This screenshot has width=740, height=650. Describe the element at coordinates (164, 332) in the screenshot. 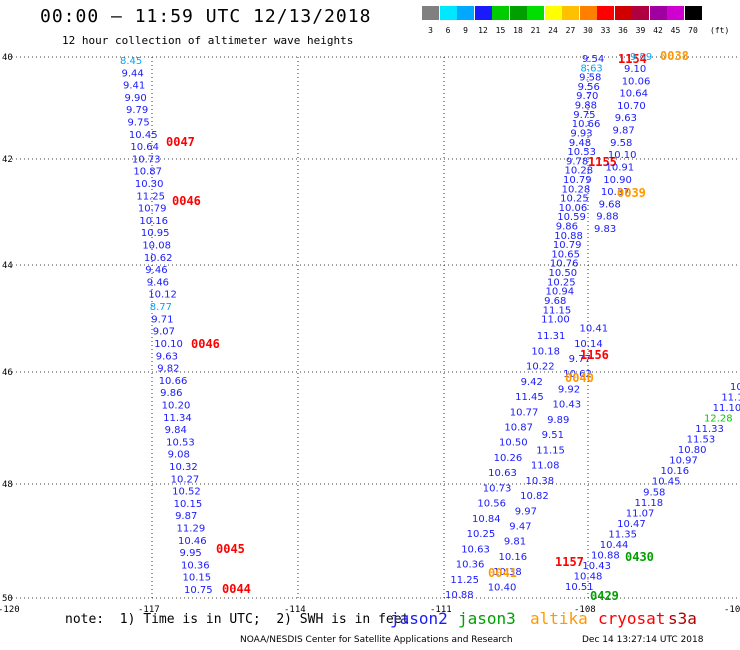

I see `wave-height-value: 9.07` at that location.